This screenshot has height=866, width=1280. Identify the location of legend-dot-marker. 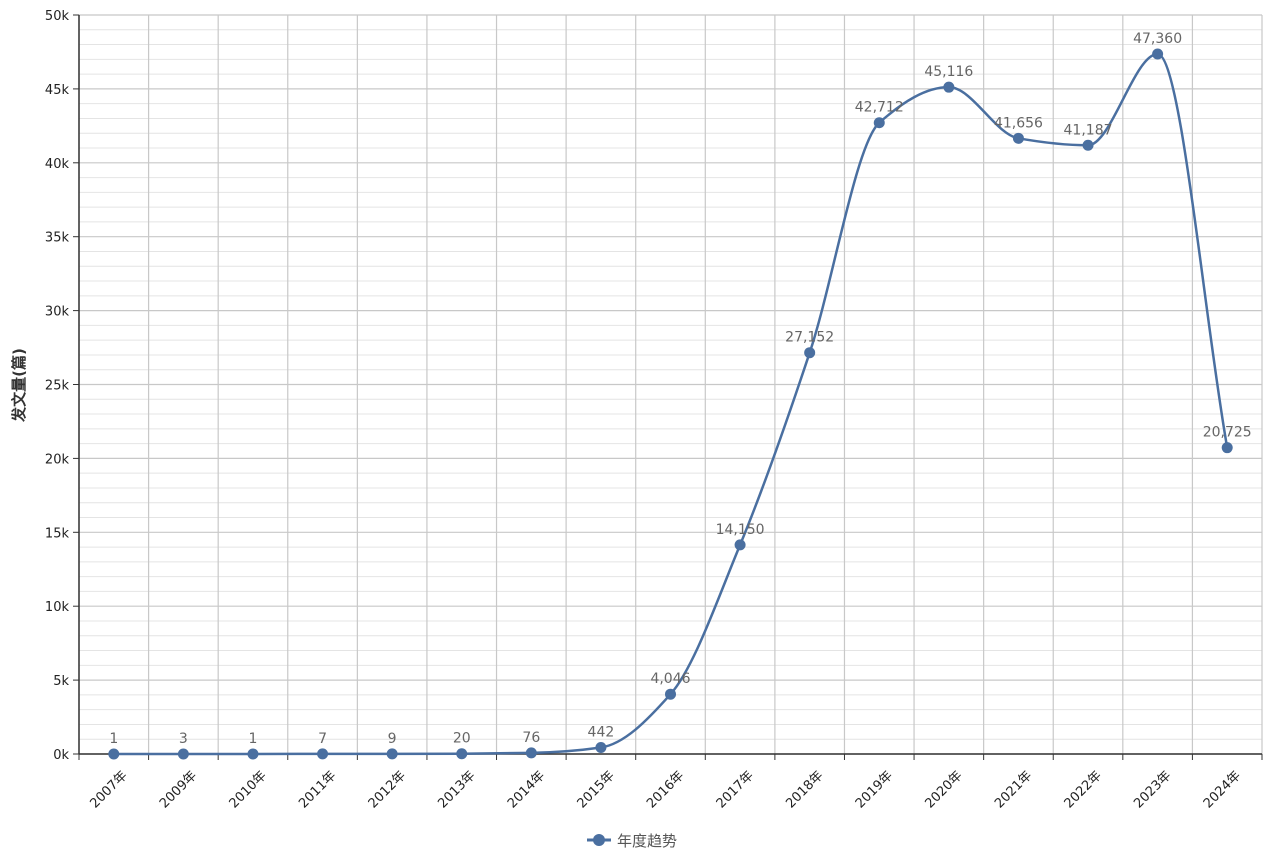
(599, 840).